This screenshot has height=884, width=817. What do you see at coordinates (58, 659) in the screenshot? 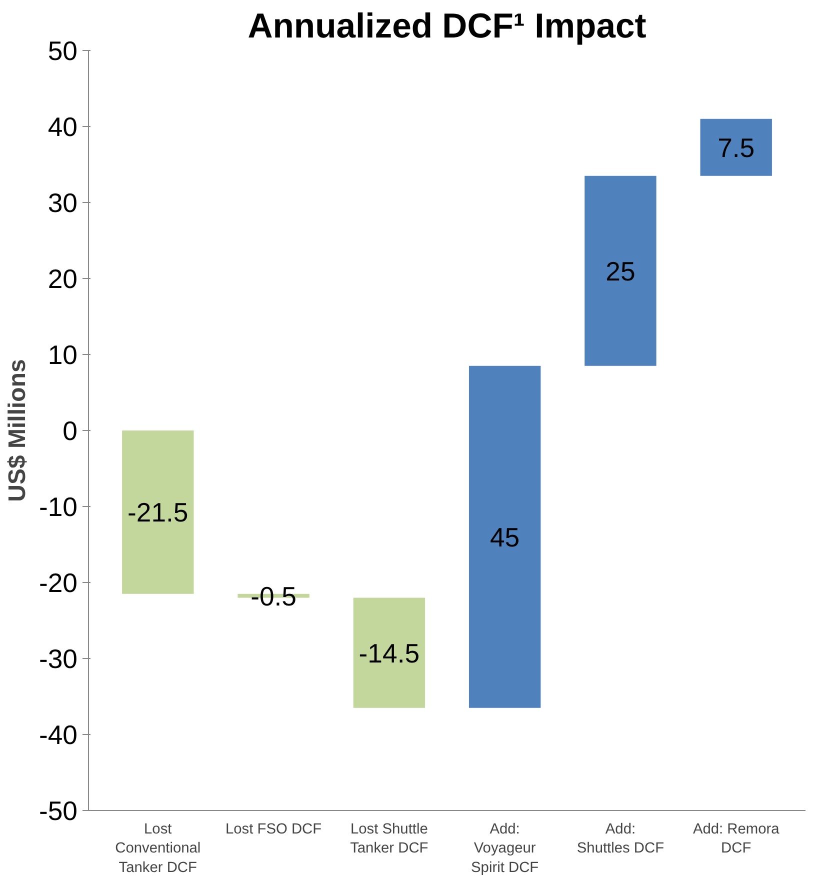
I see `y-tick-label: -30` at bounding box center [58, 659].